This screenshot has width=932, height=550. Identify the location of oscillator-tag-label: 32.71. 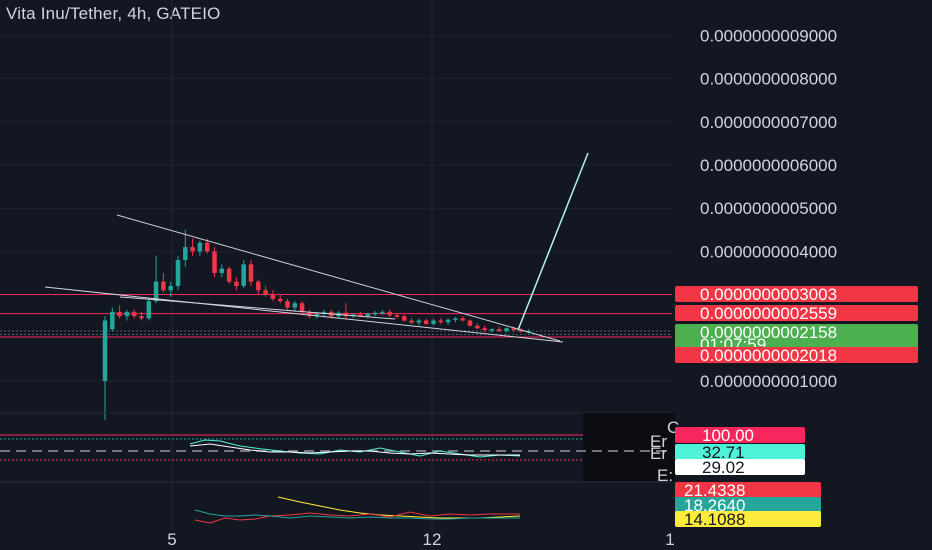
(723, 452).